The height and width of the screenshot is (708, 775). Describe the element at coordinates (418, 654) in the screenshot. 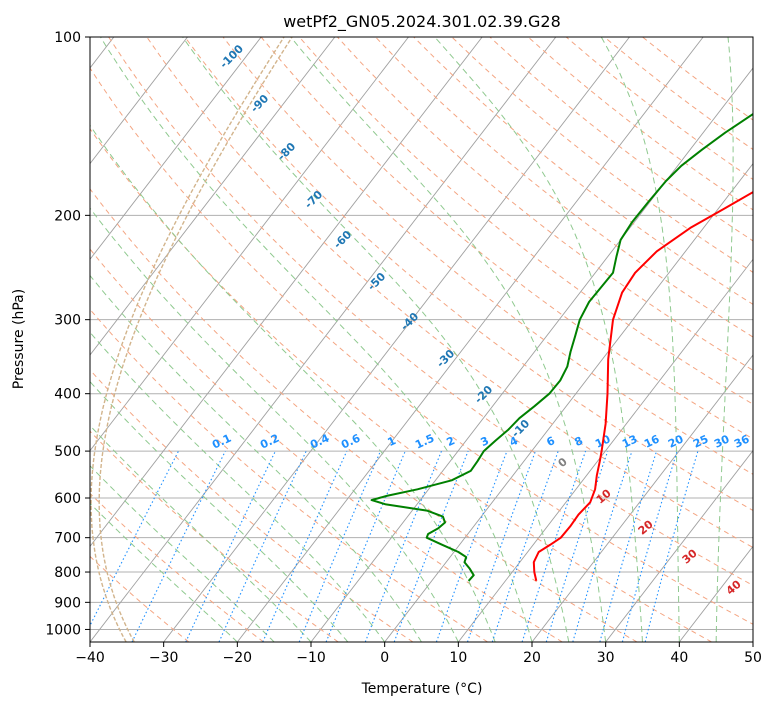

I see `x-axis: −40 −30 −20 −10 0 10 20 30 40 50` at that location.